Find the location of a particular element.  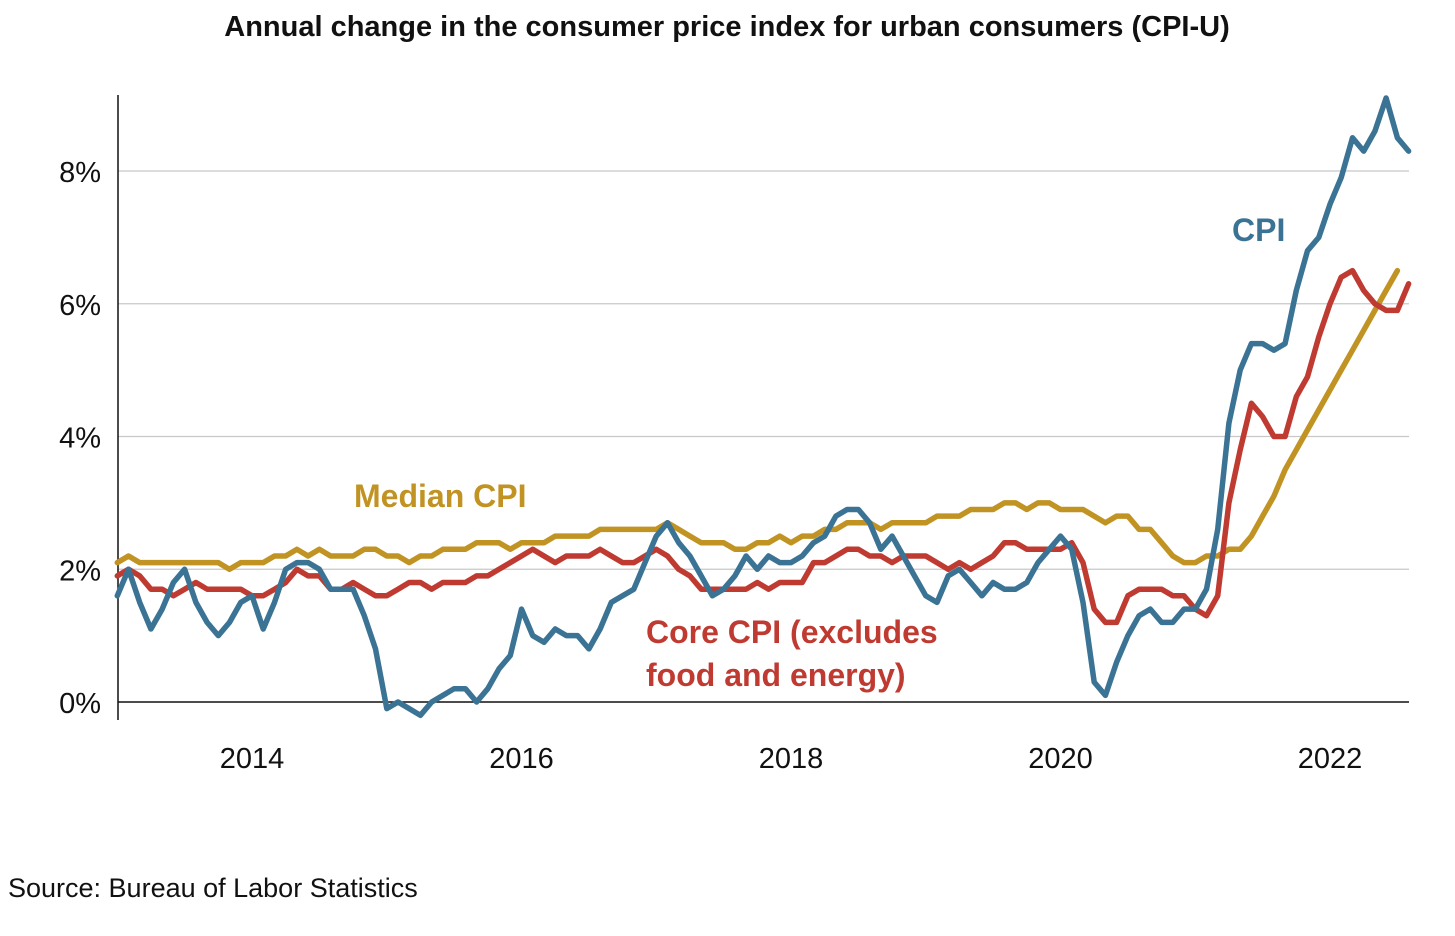

series-label-core: Core CPI (excludes is located at coordinates (792, 632).